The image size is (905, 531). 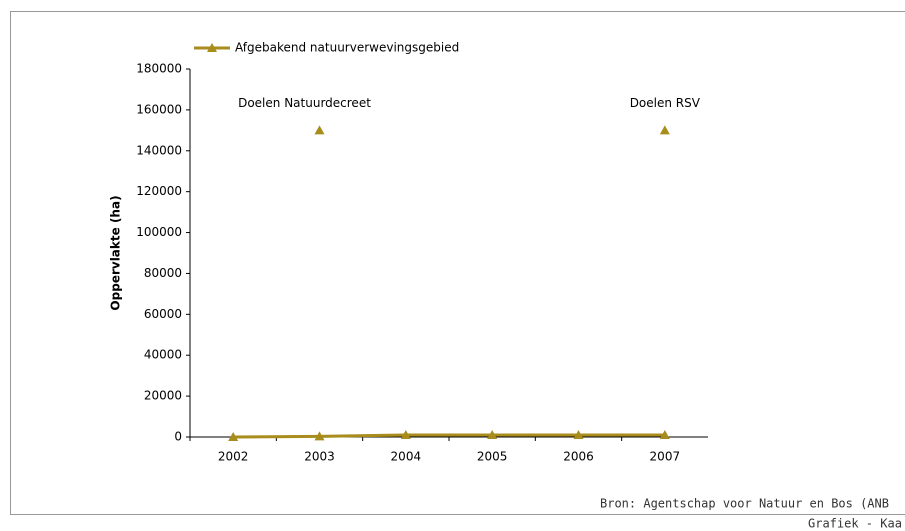 I want to click on x-tick-label: 2004, so click(x=406, y=457).